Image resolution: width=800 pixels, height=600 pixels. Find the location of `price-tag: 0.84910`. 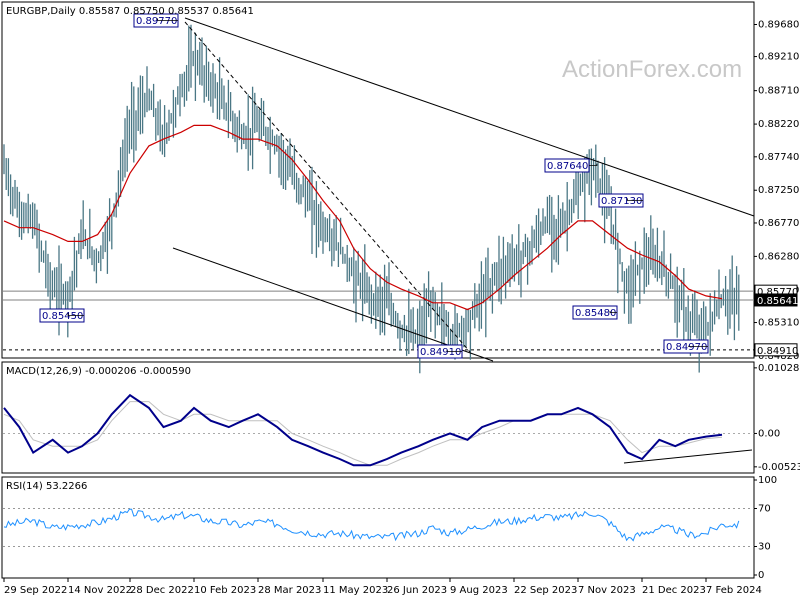

price-tag: 0.84910 is located at coordinates (777, 351).